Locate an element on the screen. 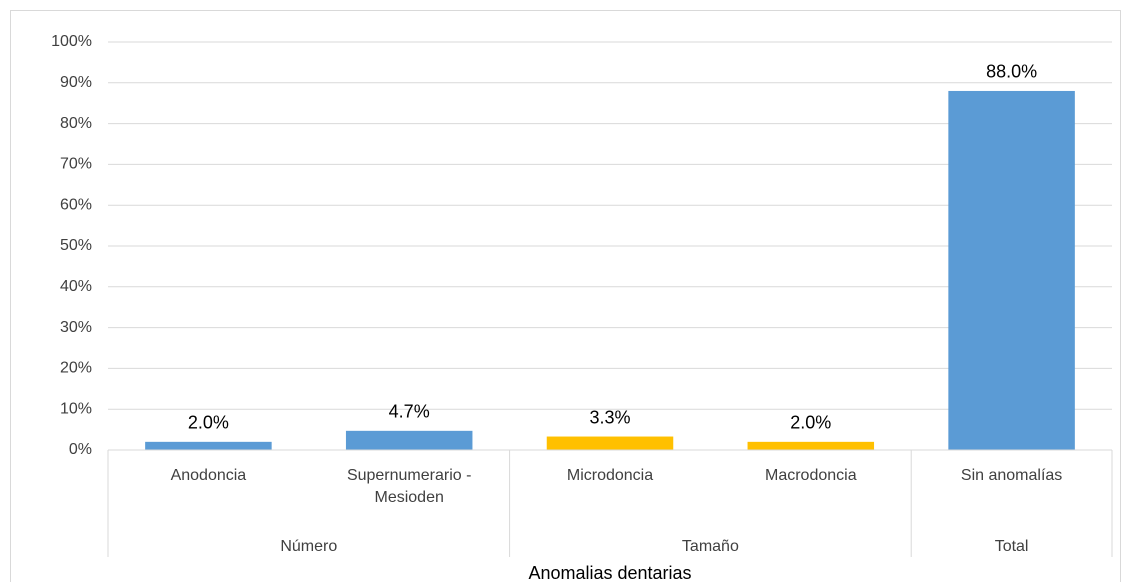 This screenshot has height=582, width=1127. y-tick-label: 100% is located at coordinates (71, 41).